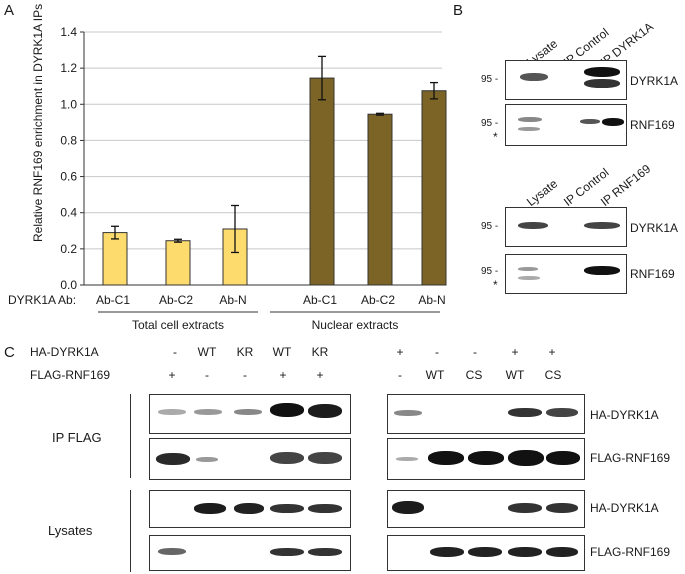 The image size is (685, 574). What do you see at coordinates (566, 227) in the screenshot?
I see `blot-b-dyrk1a-bottom` at bounding box center [566, 227].